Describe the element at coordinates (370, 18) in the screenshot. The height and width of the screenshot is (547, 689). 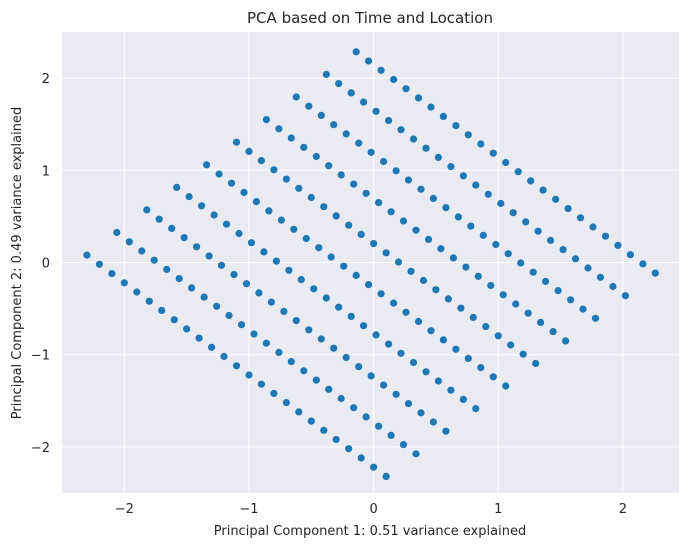
I see `chart-title: PCA based on Time and Location` at that location.